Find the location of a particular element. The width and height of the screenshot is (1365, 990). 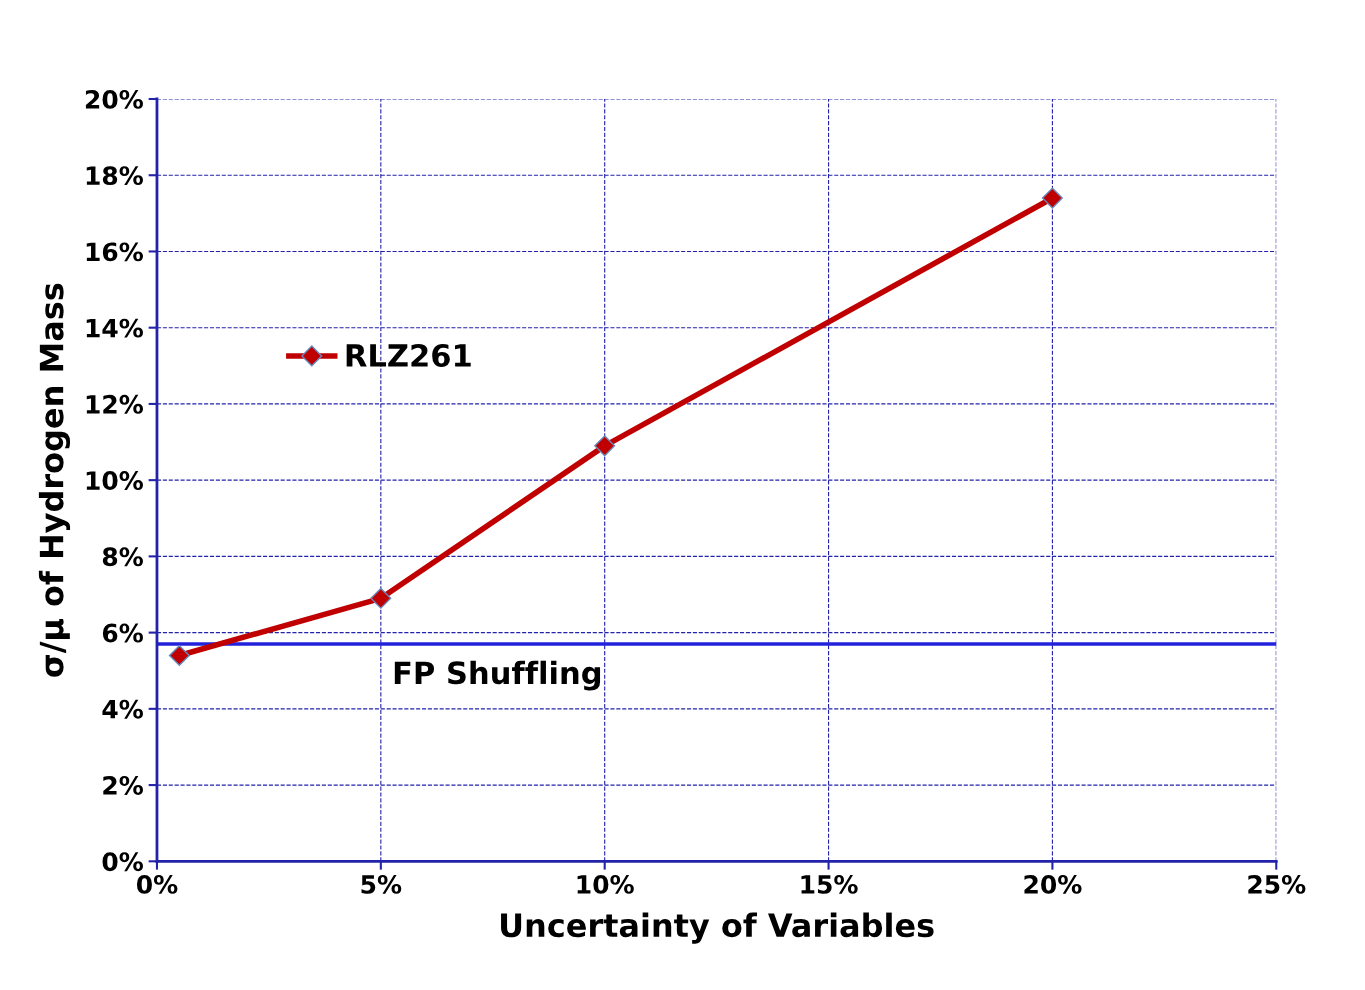

x-tick-label: 0% is located at coordinates (157, 884).